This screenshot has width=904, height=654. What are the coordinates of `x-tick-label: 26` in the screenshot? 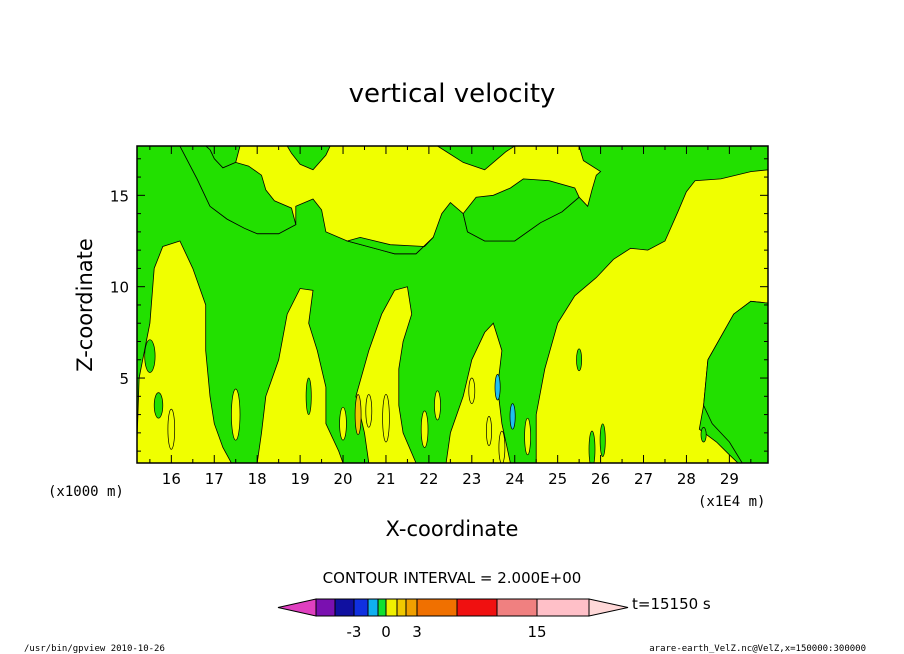 It's located at (600, 479).